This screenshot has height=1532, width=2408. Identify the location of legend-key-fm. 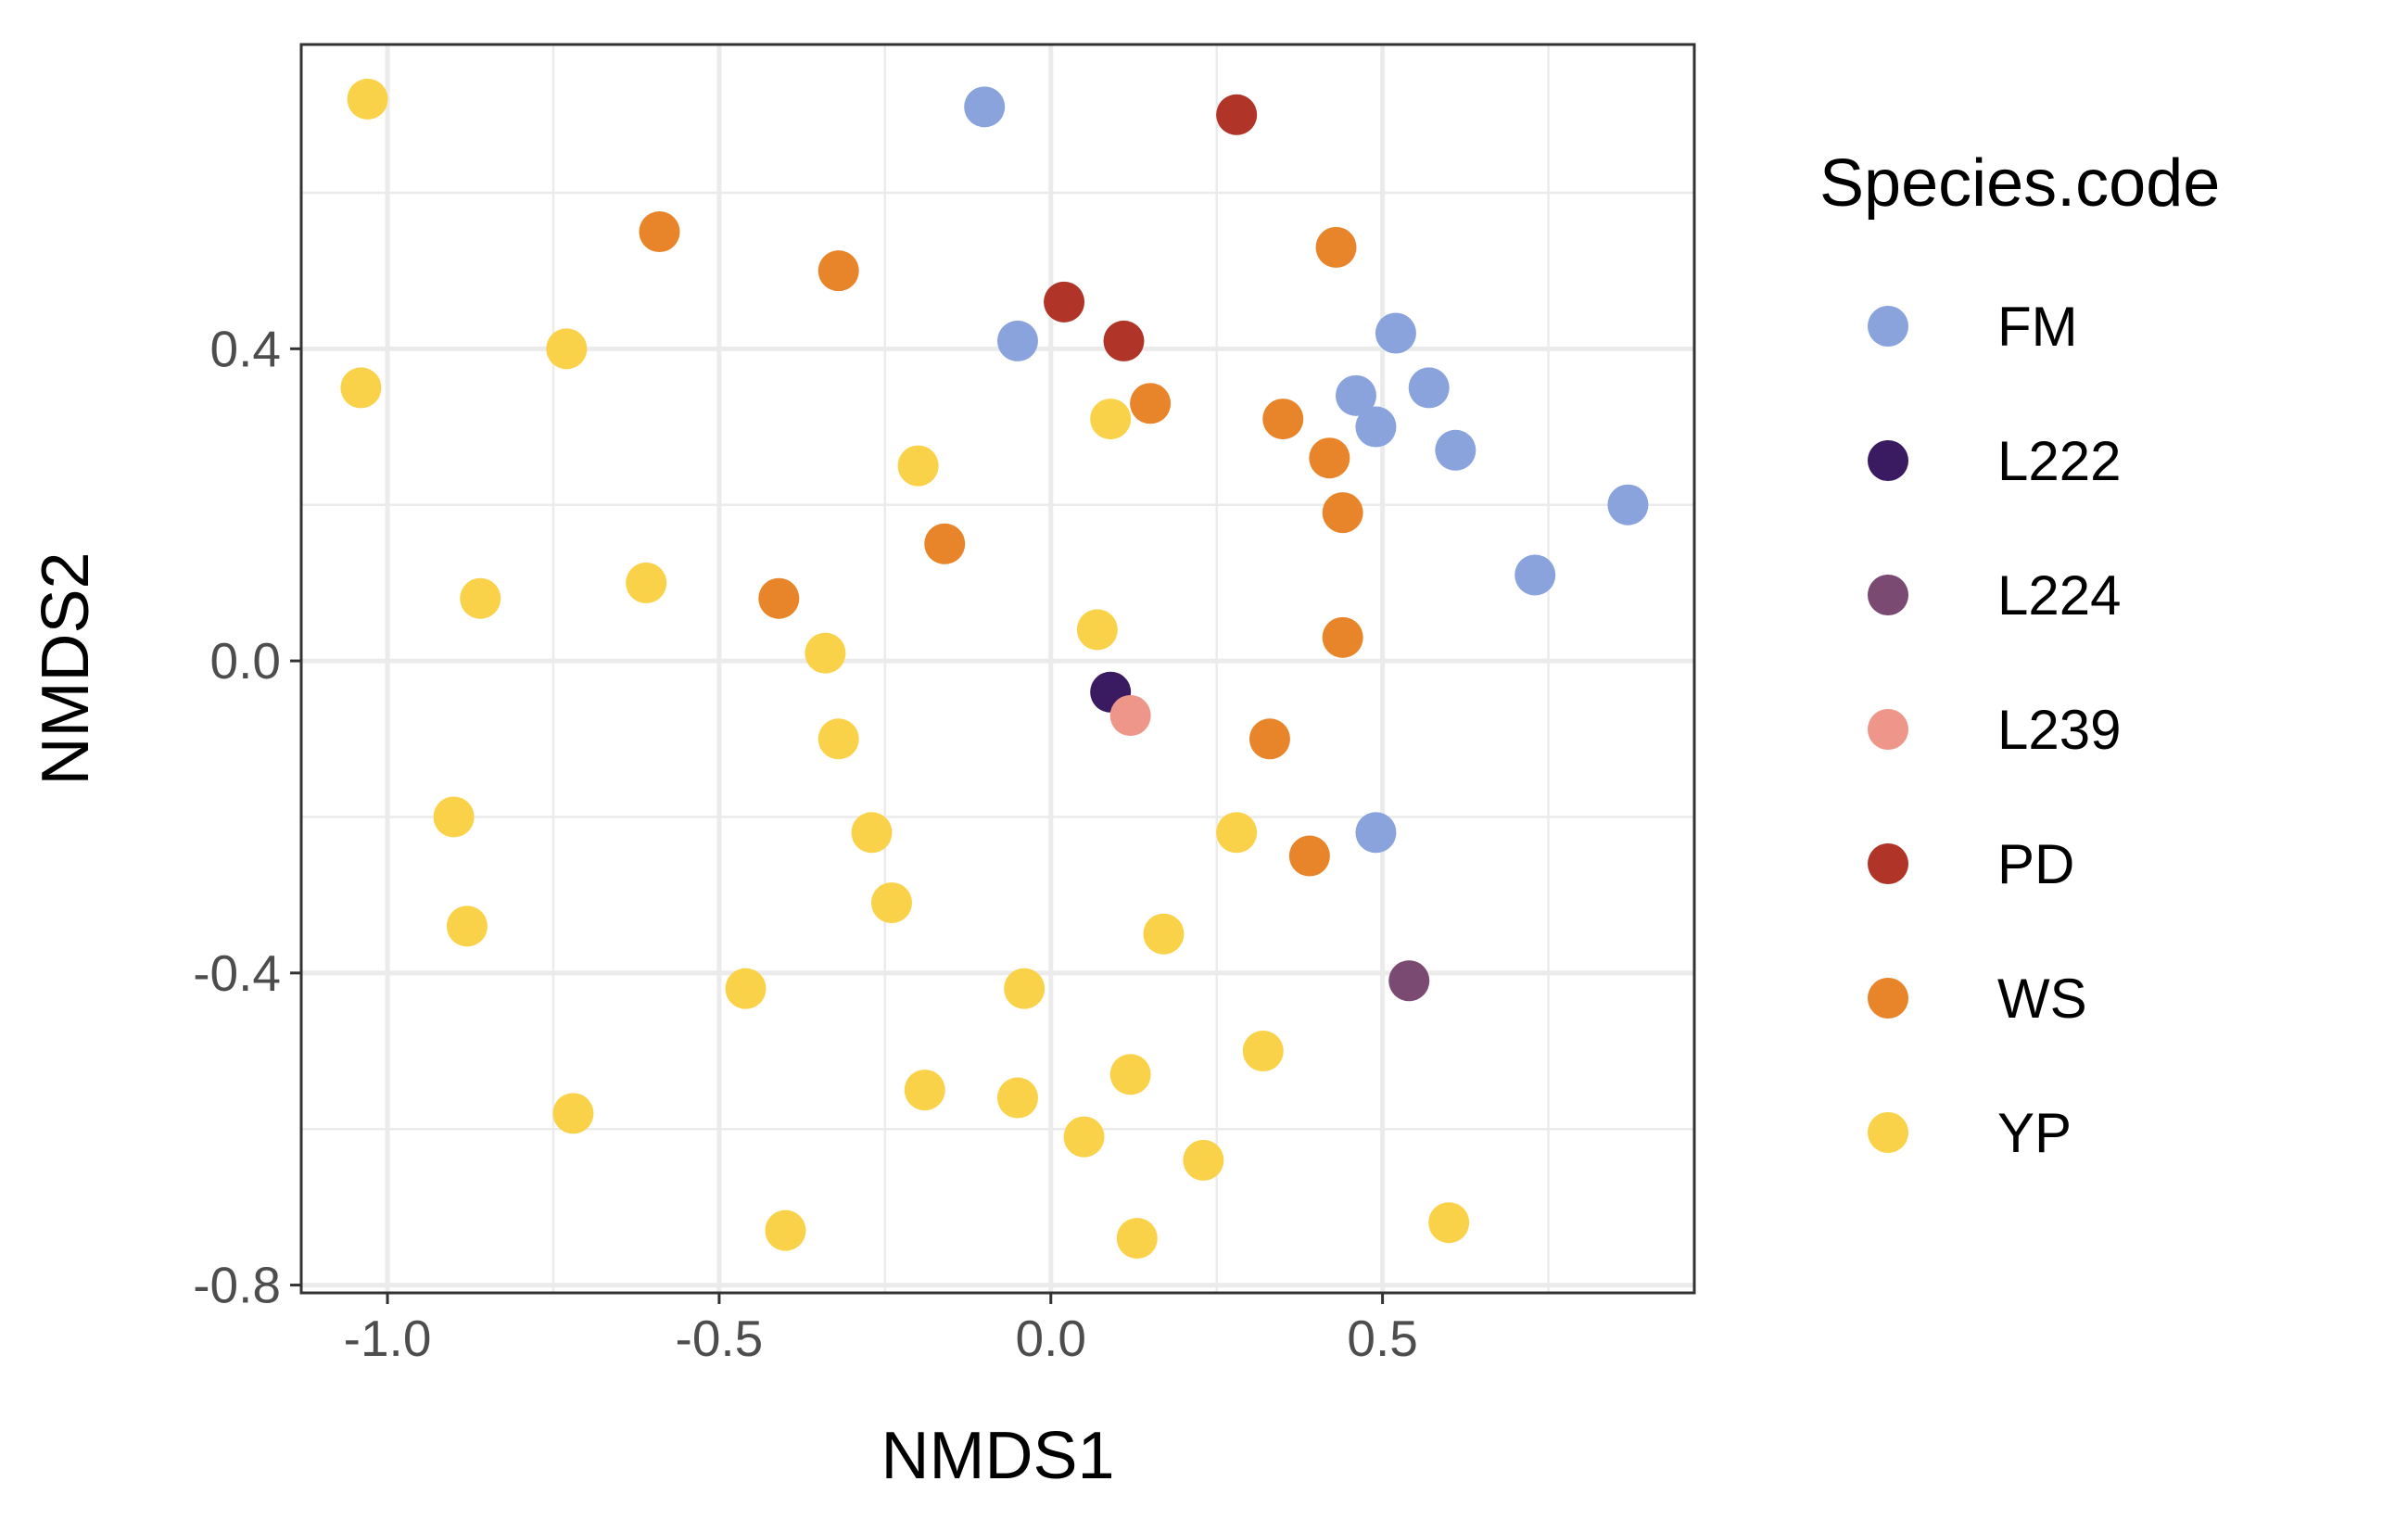
(1888, 327).